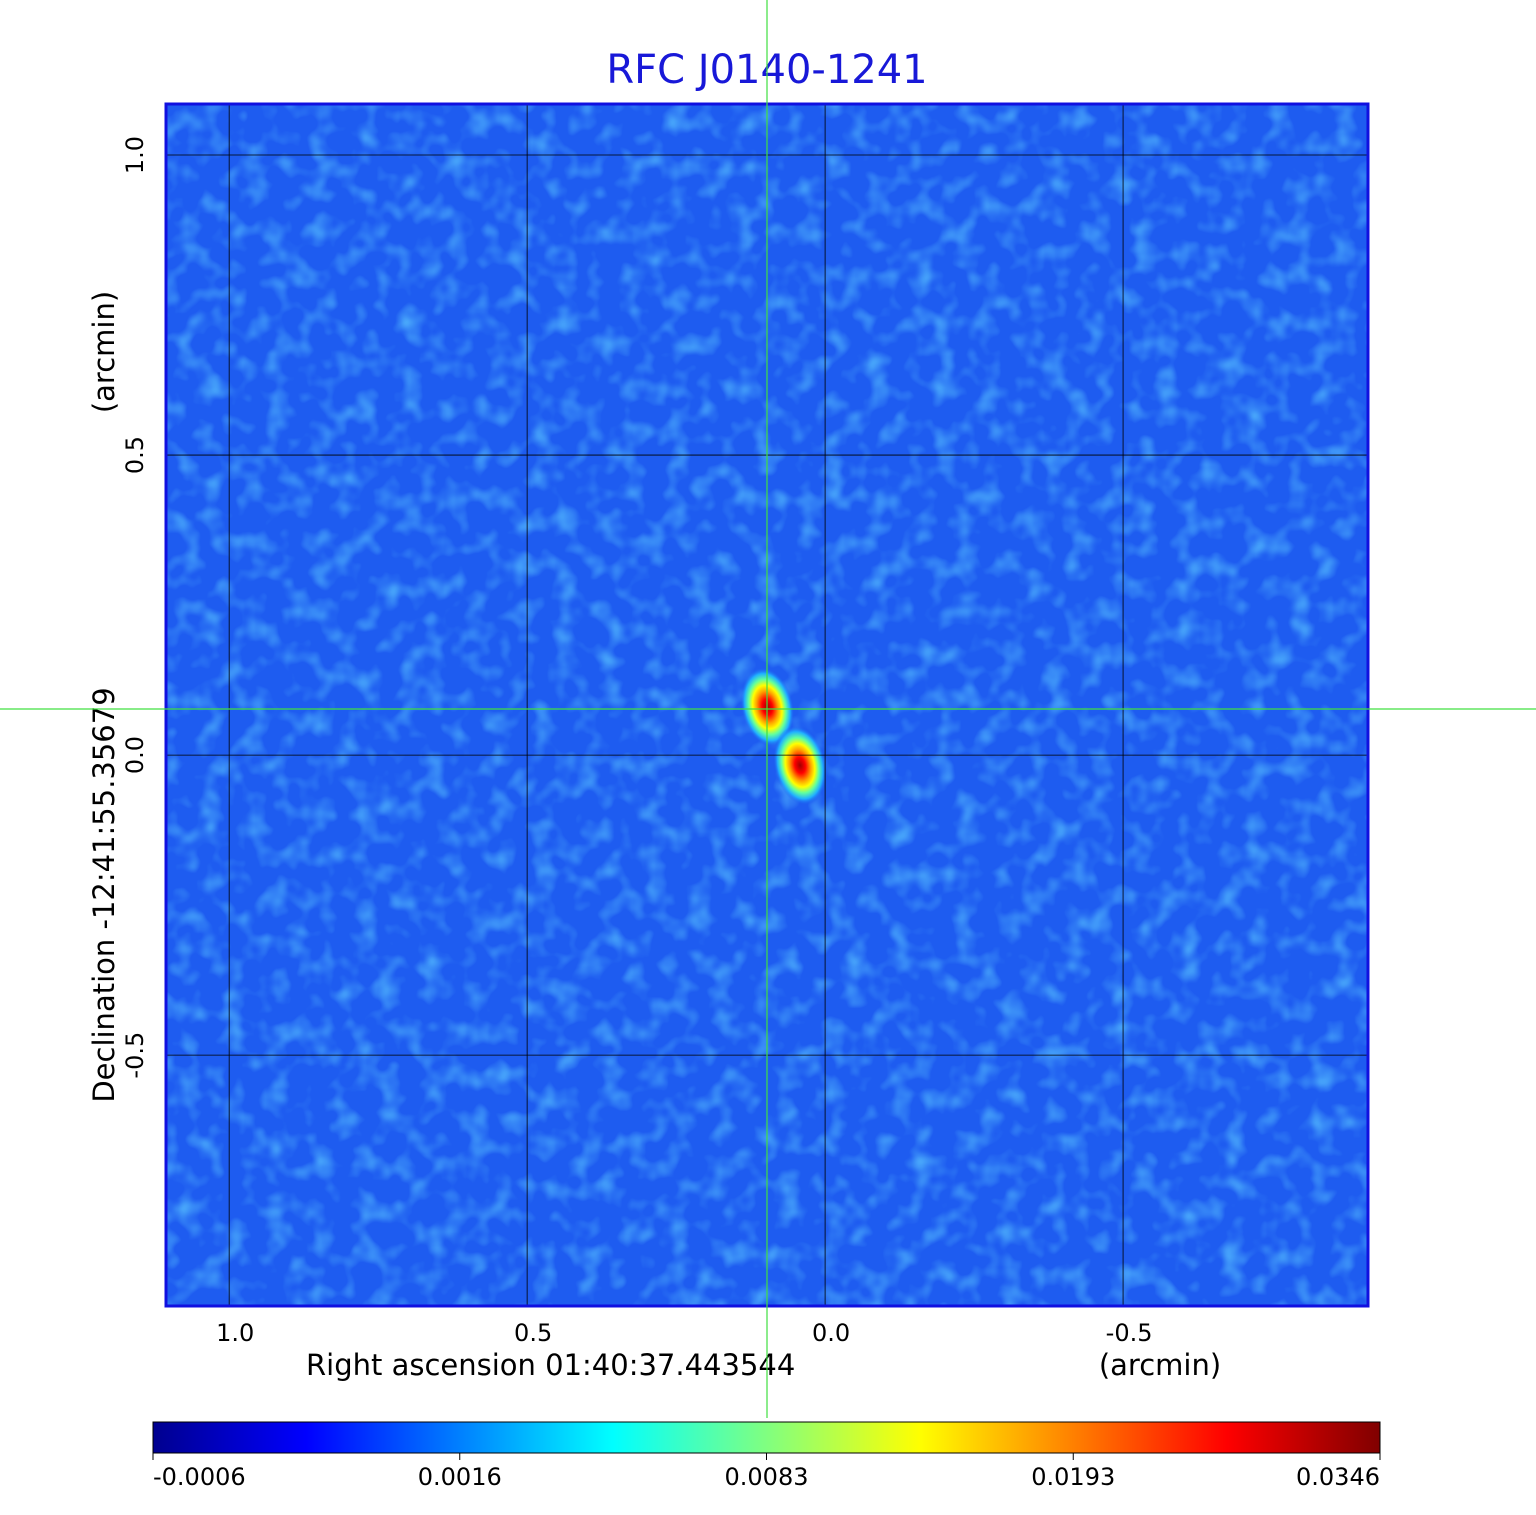  What do you see at coordinates (533, 1333) in the screenshot?
I see `x-tick-label: 0.5` at bounding box center [533, 1333].